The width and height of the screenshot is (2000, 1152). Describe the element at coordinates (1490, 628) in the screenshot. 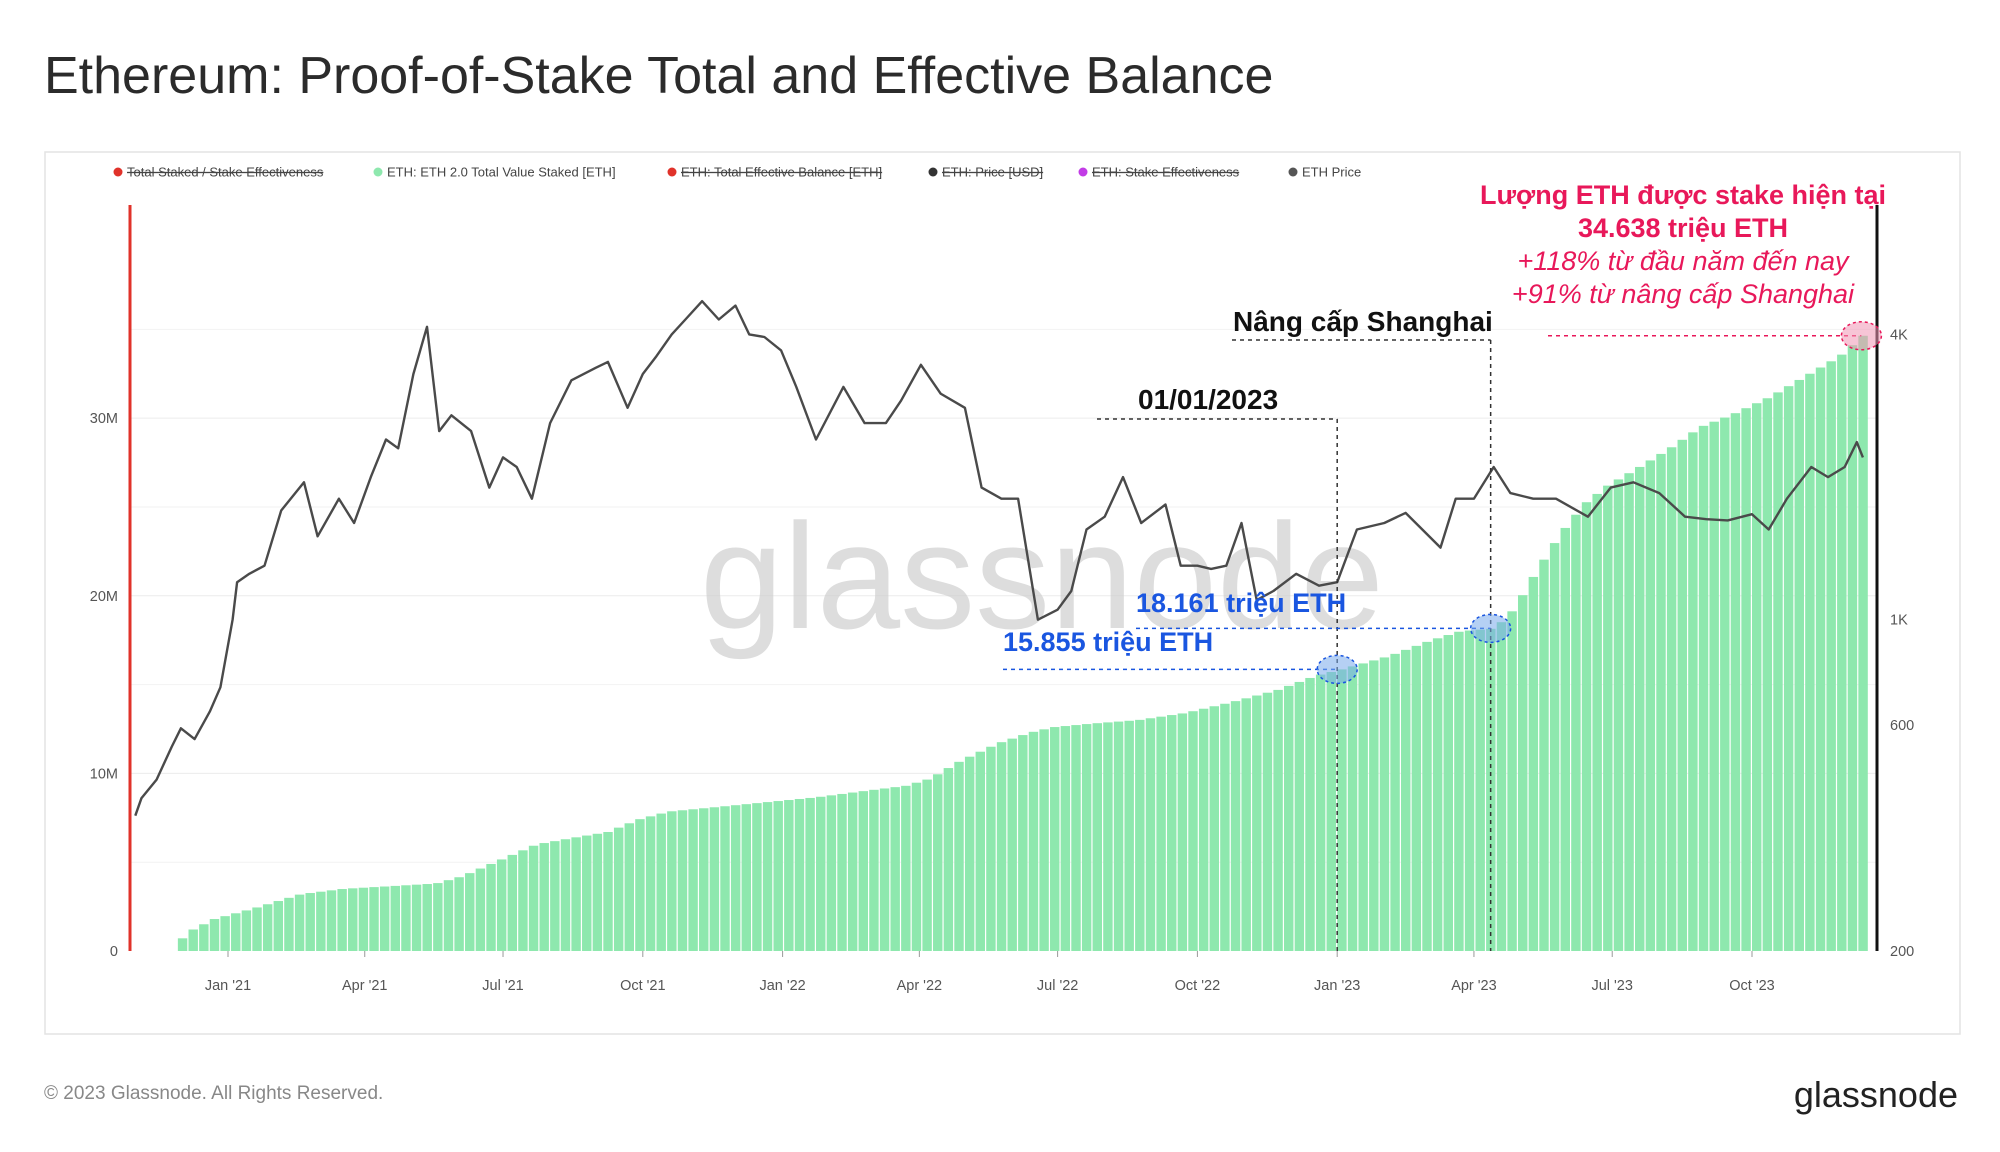

I see `shanghai-value-marker` at that location.